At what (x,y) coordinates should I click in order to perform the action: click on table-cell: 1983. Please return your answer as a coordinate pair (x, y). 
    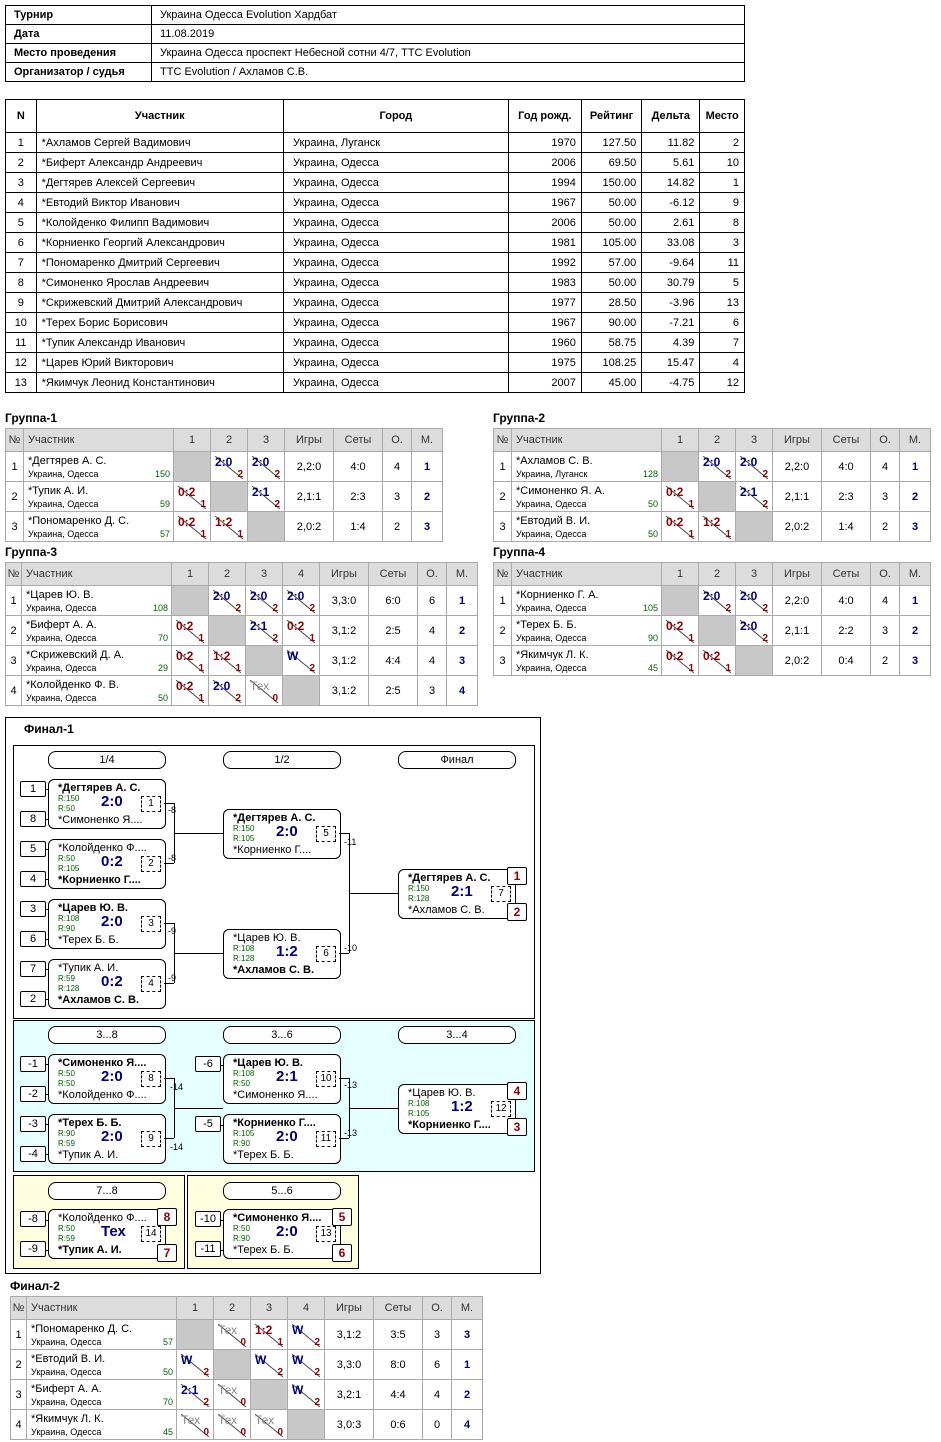
    Looking at the image, I should click on (544, 282).